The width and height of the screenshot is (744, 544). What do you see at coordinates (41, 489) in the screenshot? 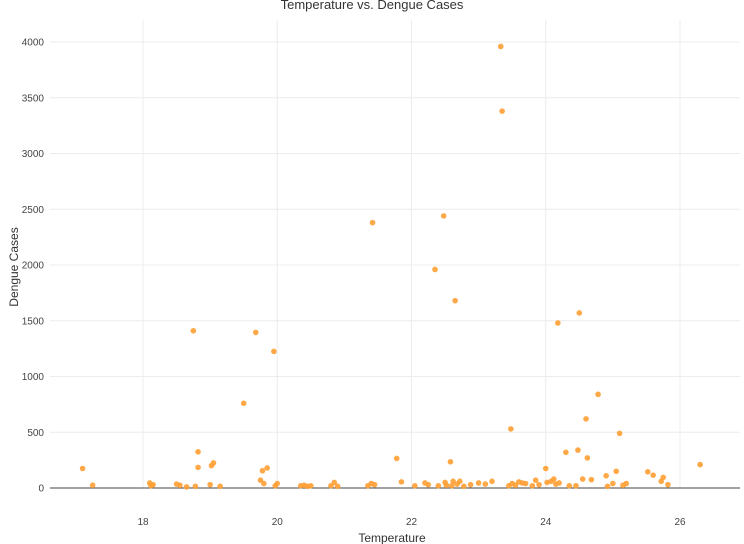
I see `y-tick-label: 0` at bounding box center [41, 489].